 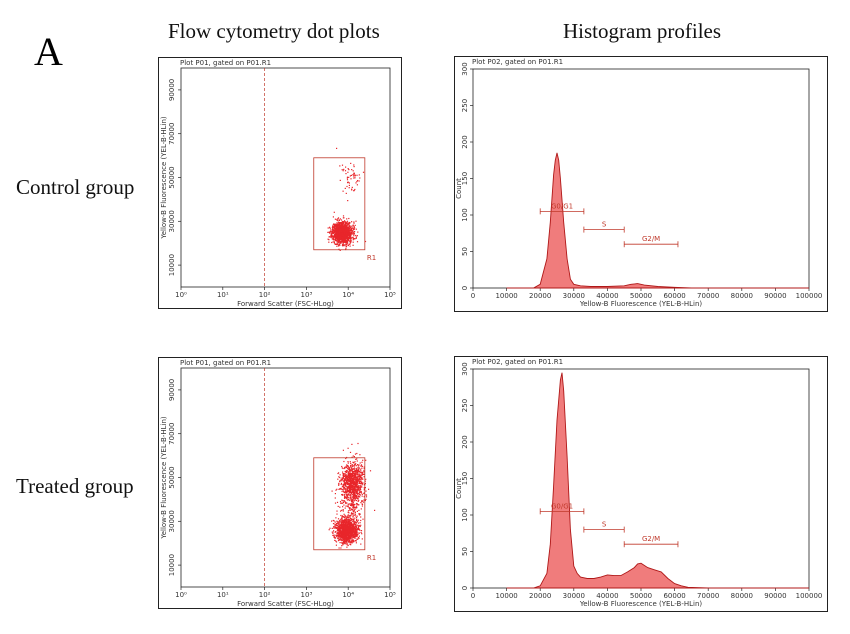 What do you see at coordinates (285, 177) in the screenshot?
I see `plot-area` at bounding box center [285, 177].